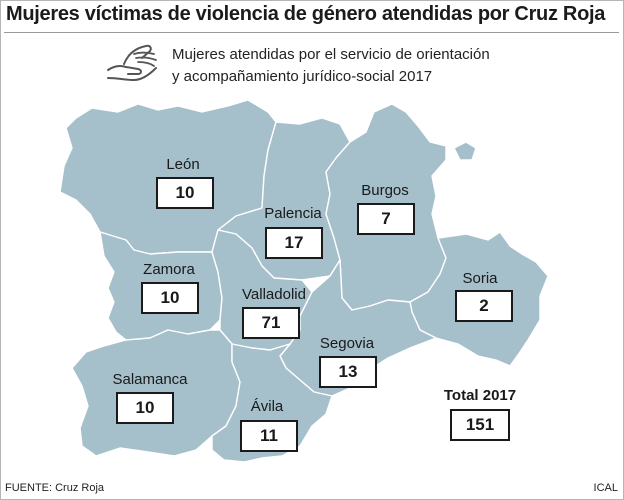  What do you see at coordinates (385, 190) in the screenshot?
I see `label-burgos: Burgos` at bounding box center [385, 190].